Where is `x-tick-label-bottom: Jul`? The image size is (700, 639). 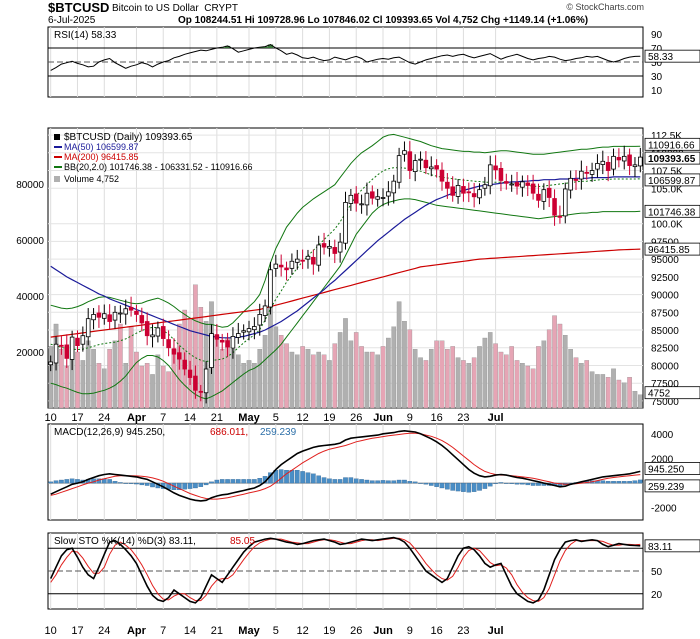 x-tick-label-bottom: Jul is located at coordinates (496, 631).